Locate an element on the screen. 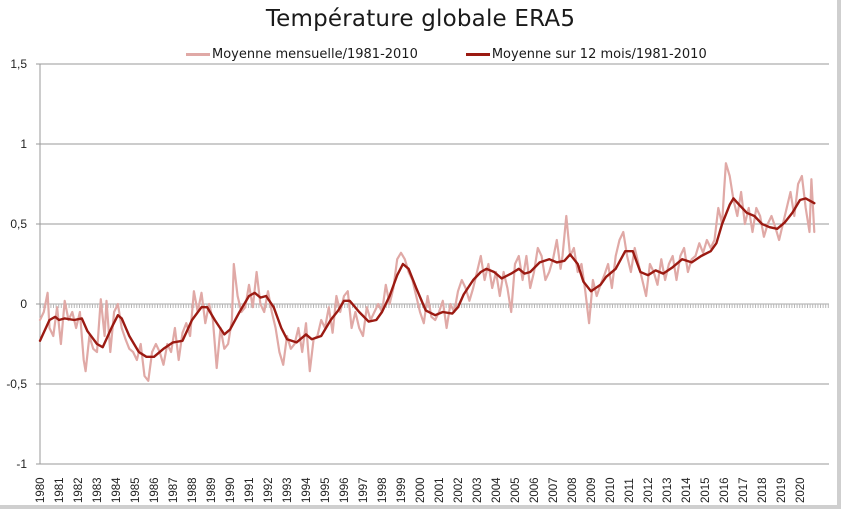 The height and width of the screenshot is (509, 841). legend-swatch-monthly is located at coordinates (198, 54).